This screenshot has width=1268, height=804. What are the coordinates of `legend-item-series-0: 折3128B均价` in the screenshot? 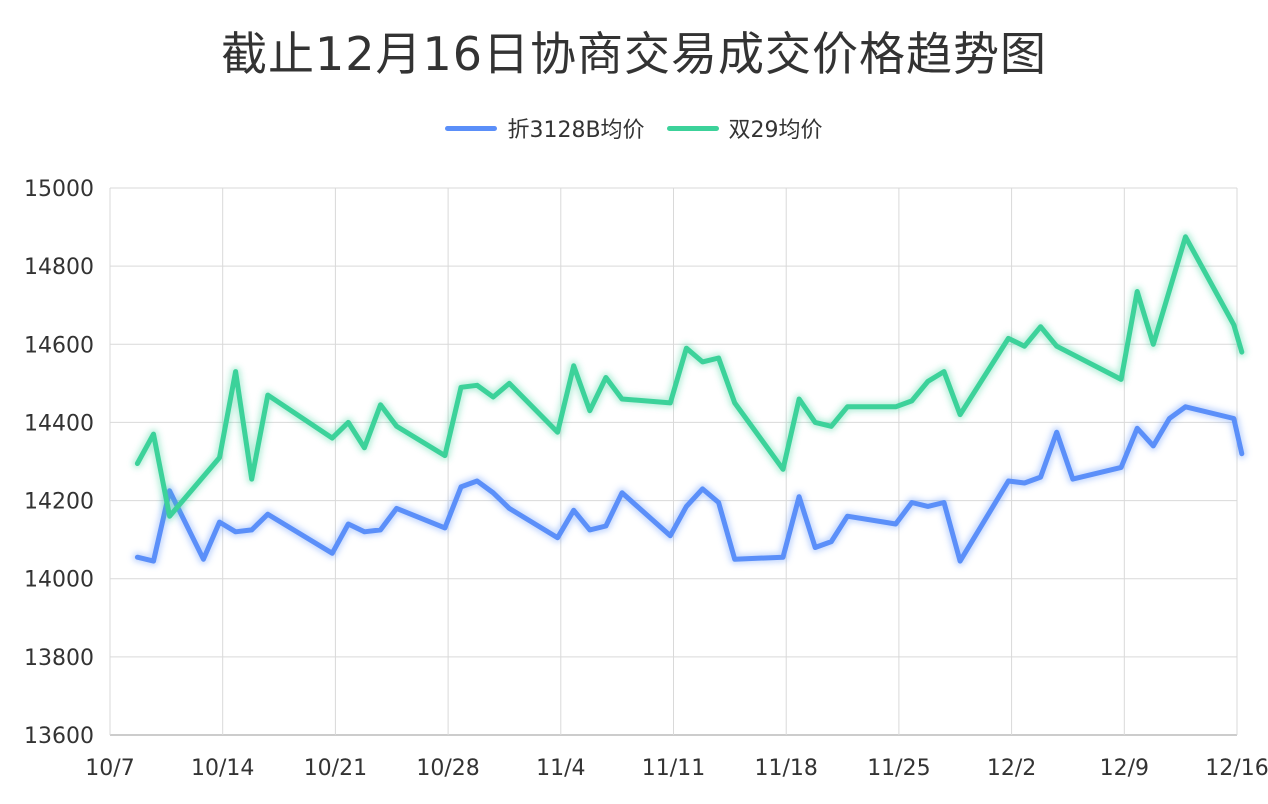 It's located at (545, 128).